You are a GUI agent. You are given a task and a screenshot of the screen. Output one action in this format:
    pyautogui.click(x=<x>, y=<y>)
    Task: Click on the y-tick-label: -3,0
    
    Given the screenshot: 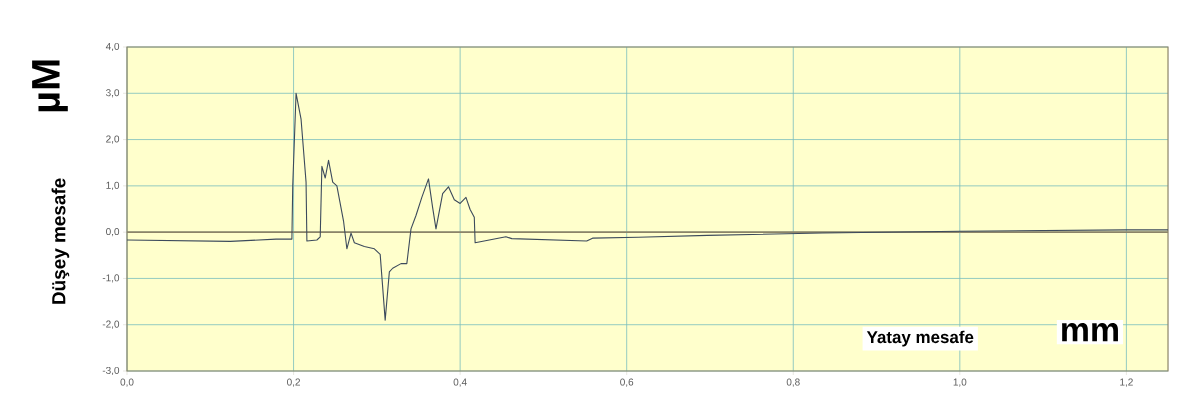 What is the action you would take?
    pyautogui.click(x=111, y=371)
    